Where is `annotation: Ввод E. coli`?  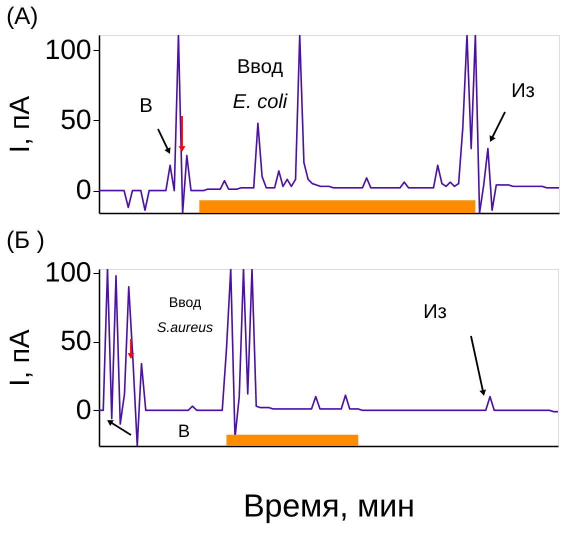
annotation: Ввод E. coli is located at coordinates (260, 84).